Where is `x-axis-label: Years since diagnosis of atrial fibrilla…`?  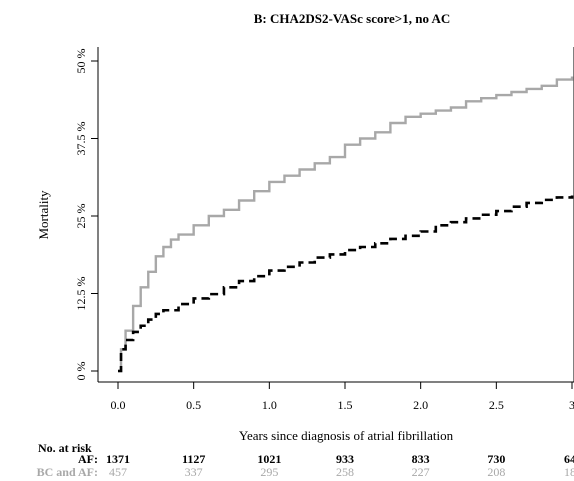
x-axis-label: Years since diagnosis of atrial fibrilla… is located at coordinates (346, 435).